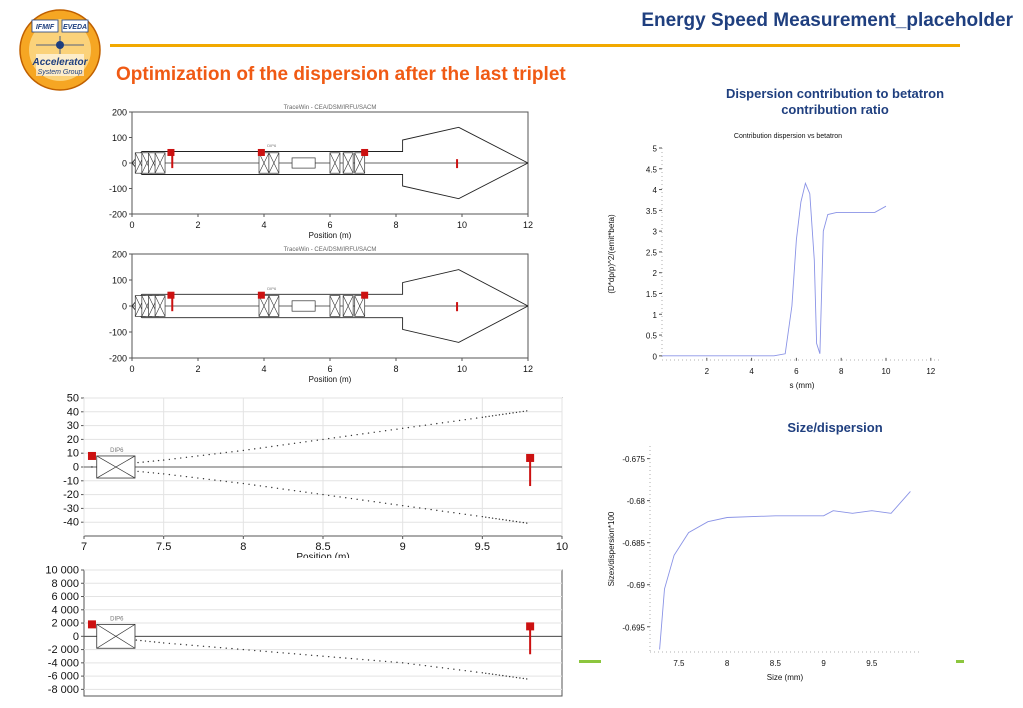 This screenshot has height=708, width=1023. Describe the element at coordinates (652, 252) in the screenshot. I see `y-tick-label: 2.5` at that location.